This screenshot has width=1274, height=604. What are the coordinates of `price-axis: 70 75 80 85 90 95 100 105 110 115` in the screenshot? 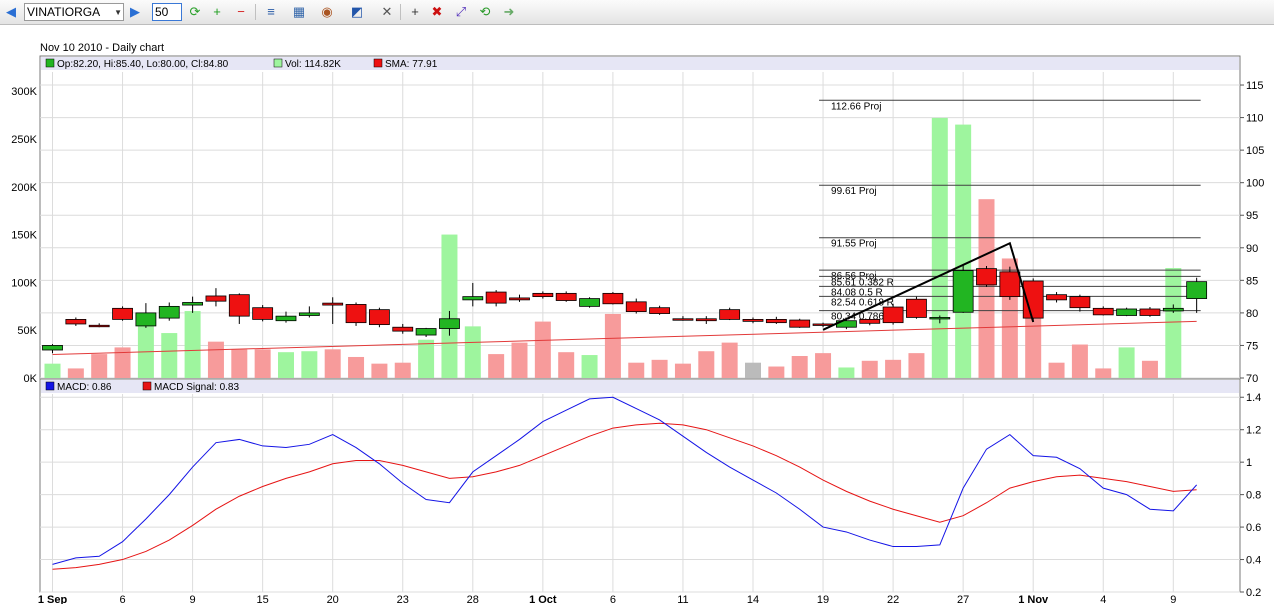 It's located at (1252, 232).